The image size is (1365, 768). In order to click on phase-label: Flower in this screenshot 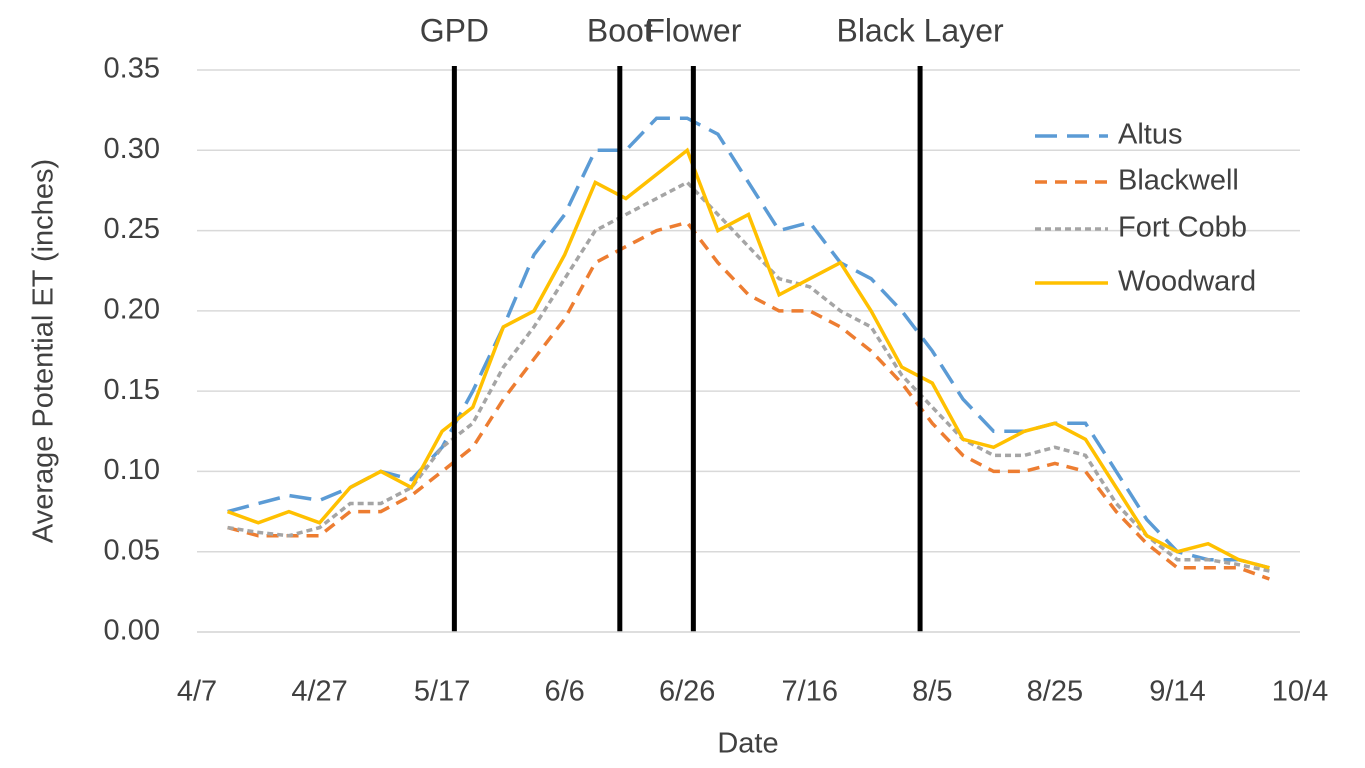, I will do `click(693, 30)`.